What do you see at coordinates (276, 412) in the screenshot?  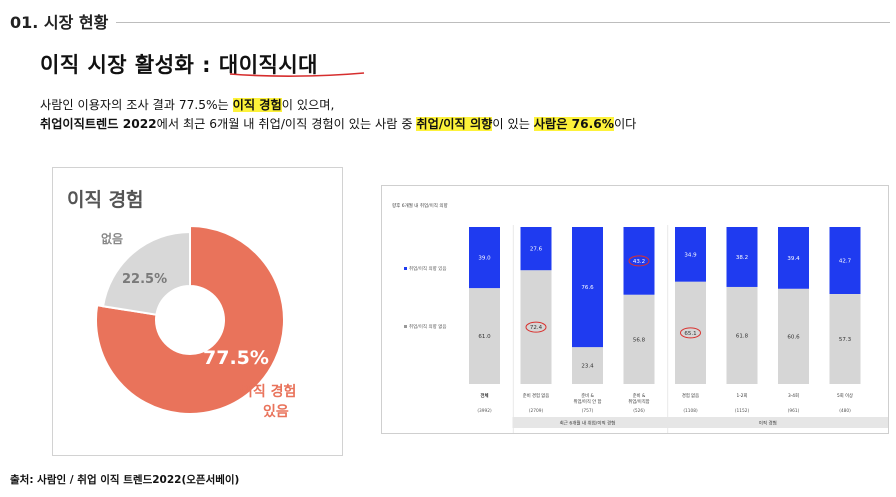 I see `donut-label-yes-line2: 있음` at bounding box center [276, 412].